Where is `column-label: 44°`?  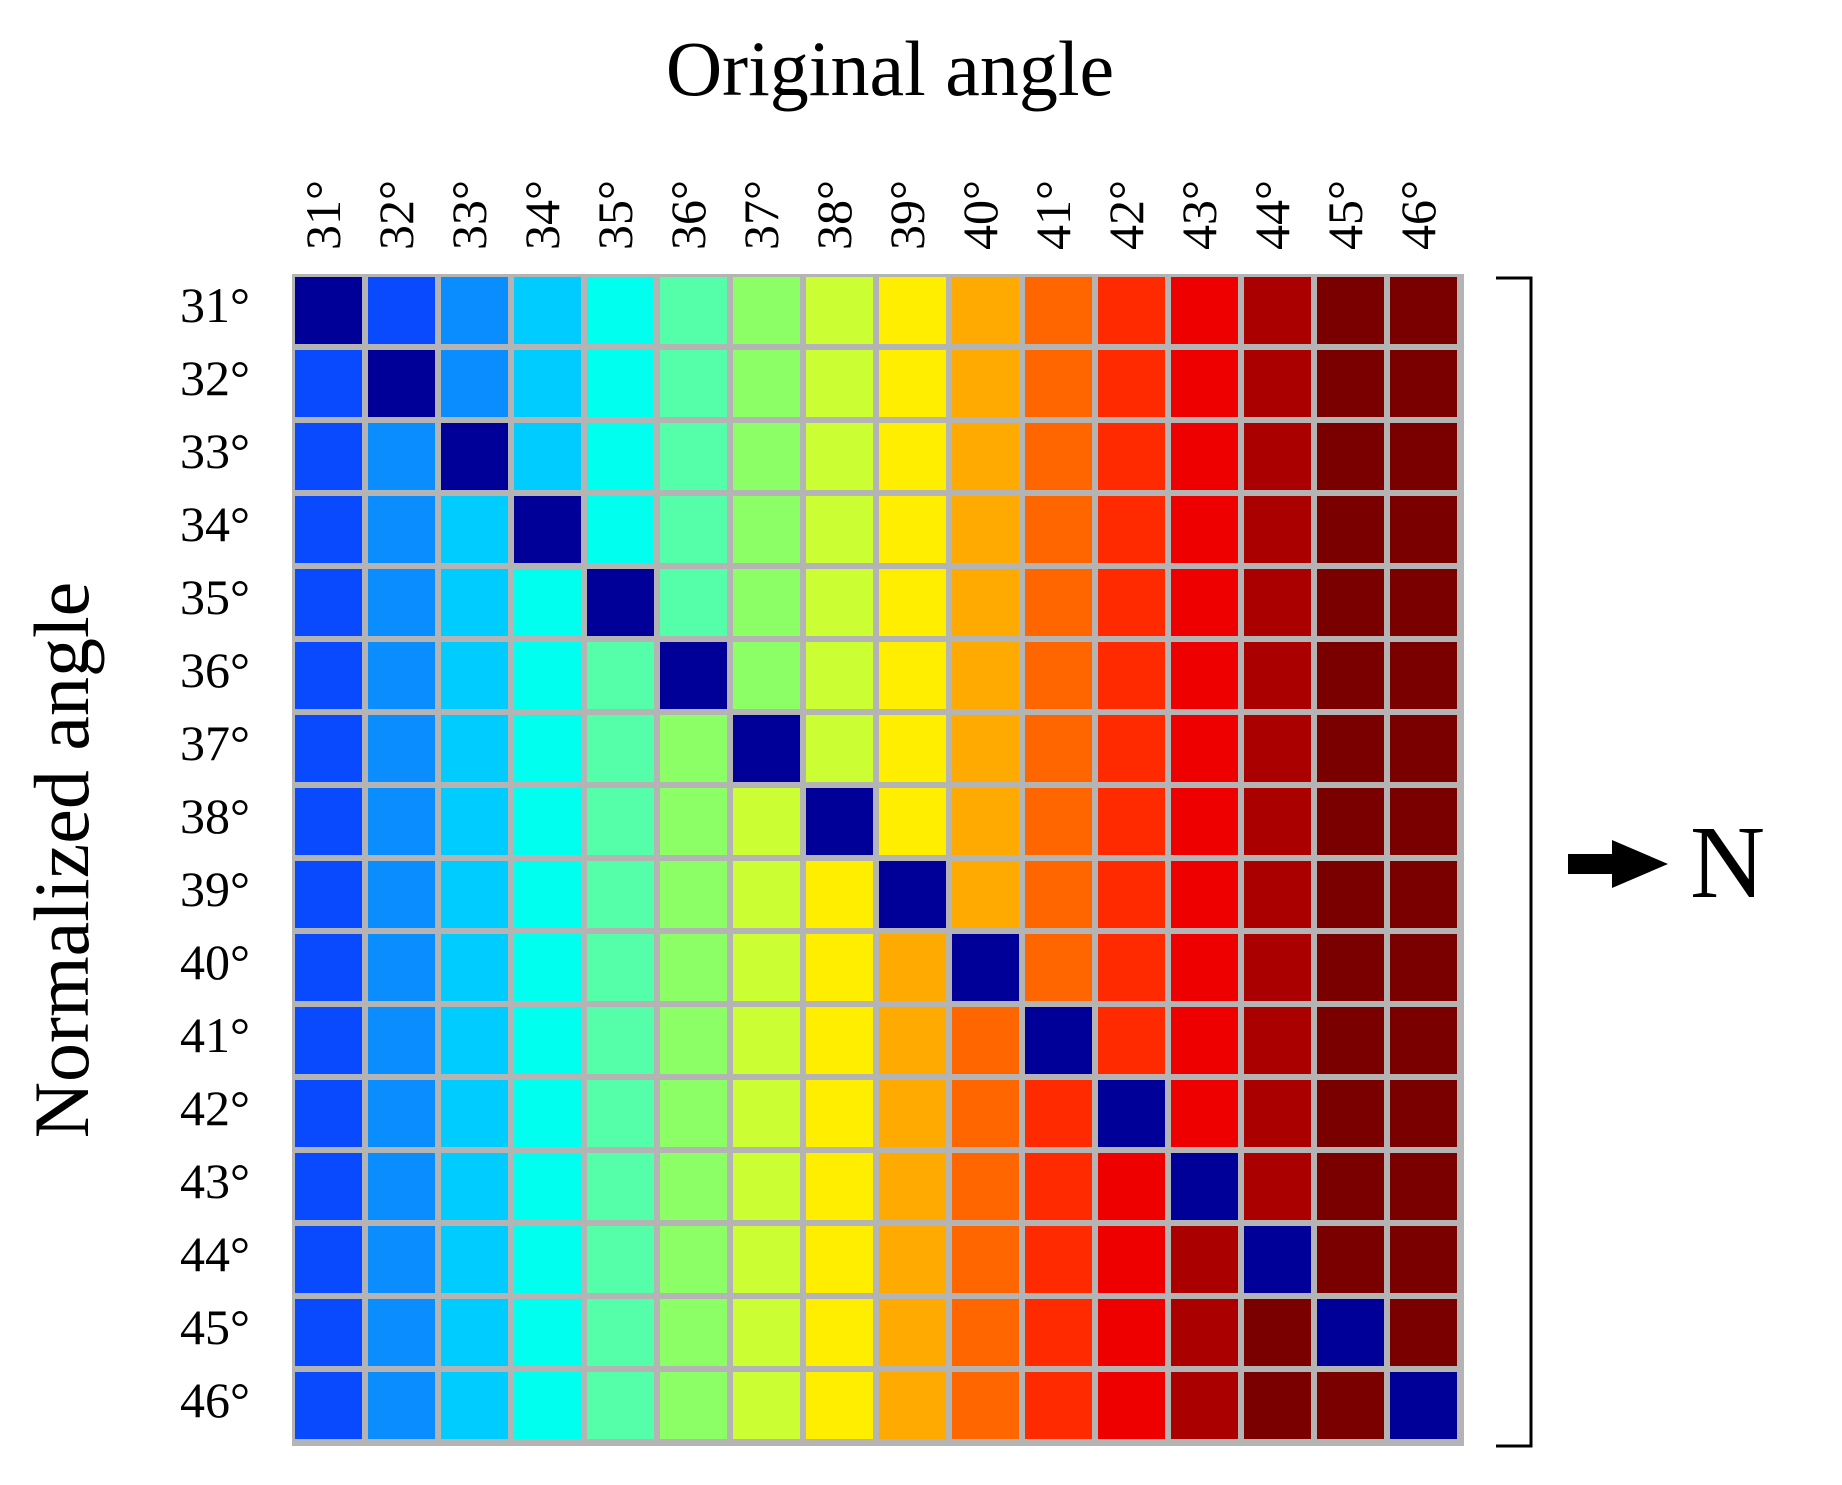 column-label: 44° is located at coordinates (1272, 215).